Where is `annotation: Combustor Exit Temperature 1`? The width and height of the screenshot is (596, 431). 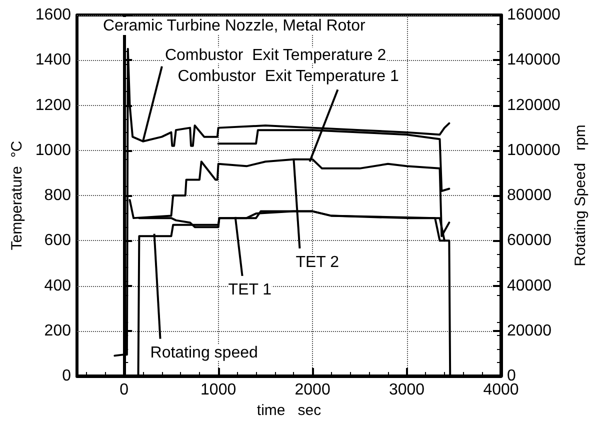
annotation: Combustor Exit Temperature 1 is located at coordinates (288, 77).